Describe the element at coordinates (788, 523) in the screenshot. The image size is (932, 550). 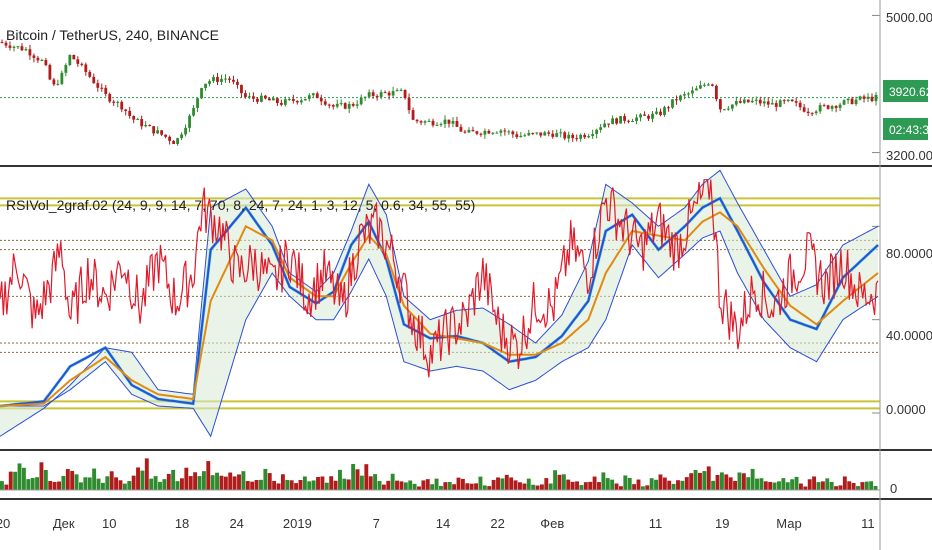
I see `time-axis-label: Мар` at that location.